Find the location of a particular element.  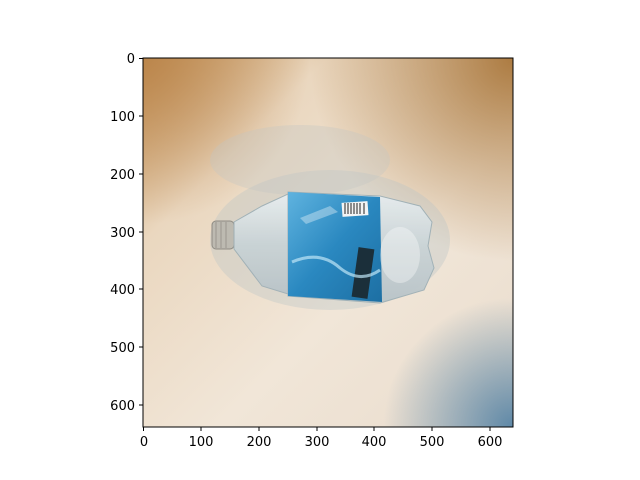

y-axis: 0 100 200 300 400 500 600 is located at coordinates (126, 233).